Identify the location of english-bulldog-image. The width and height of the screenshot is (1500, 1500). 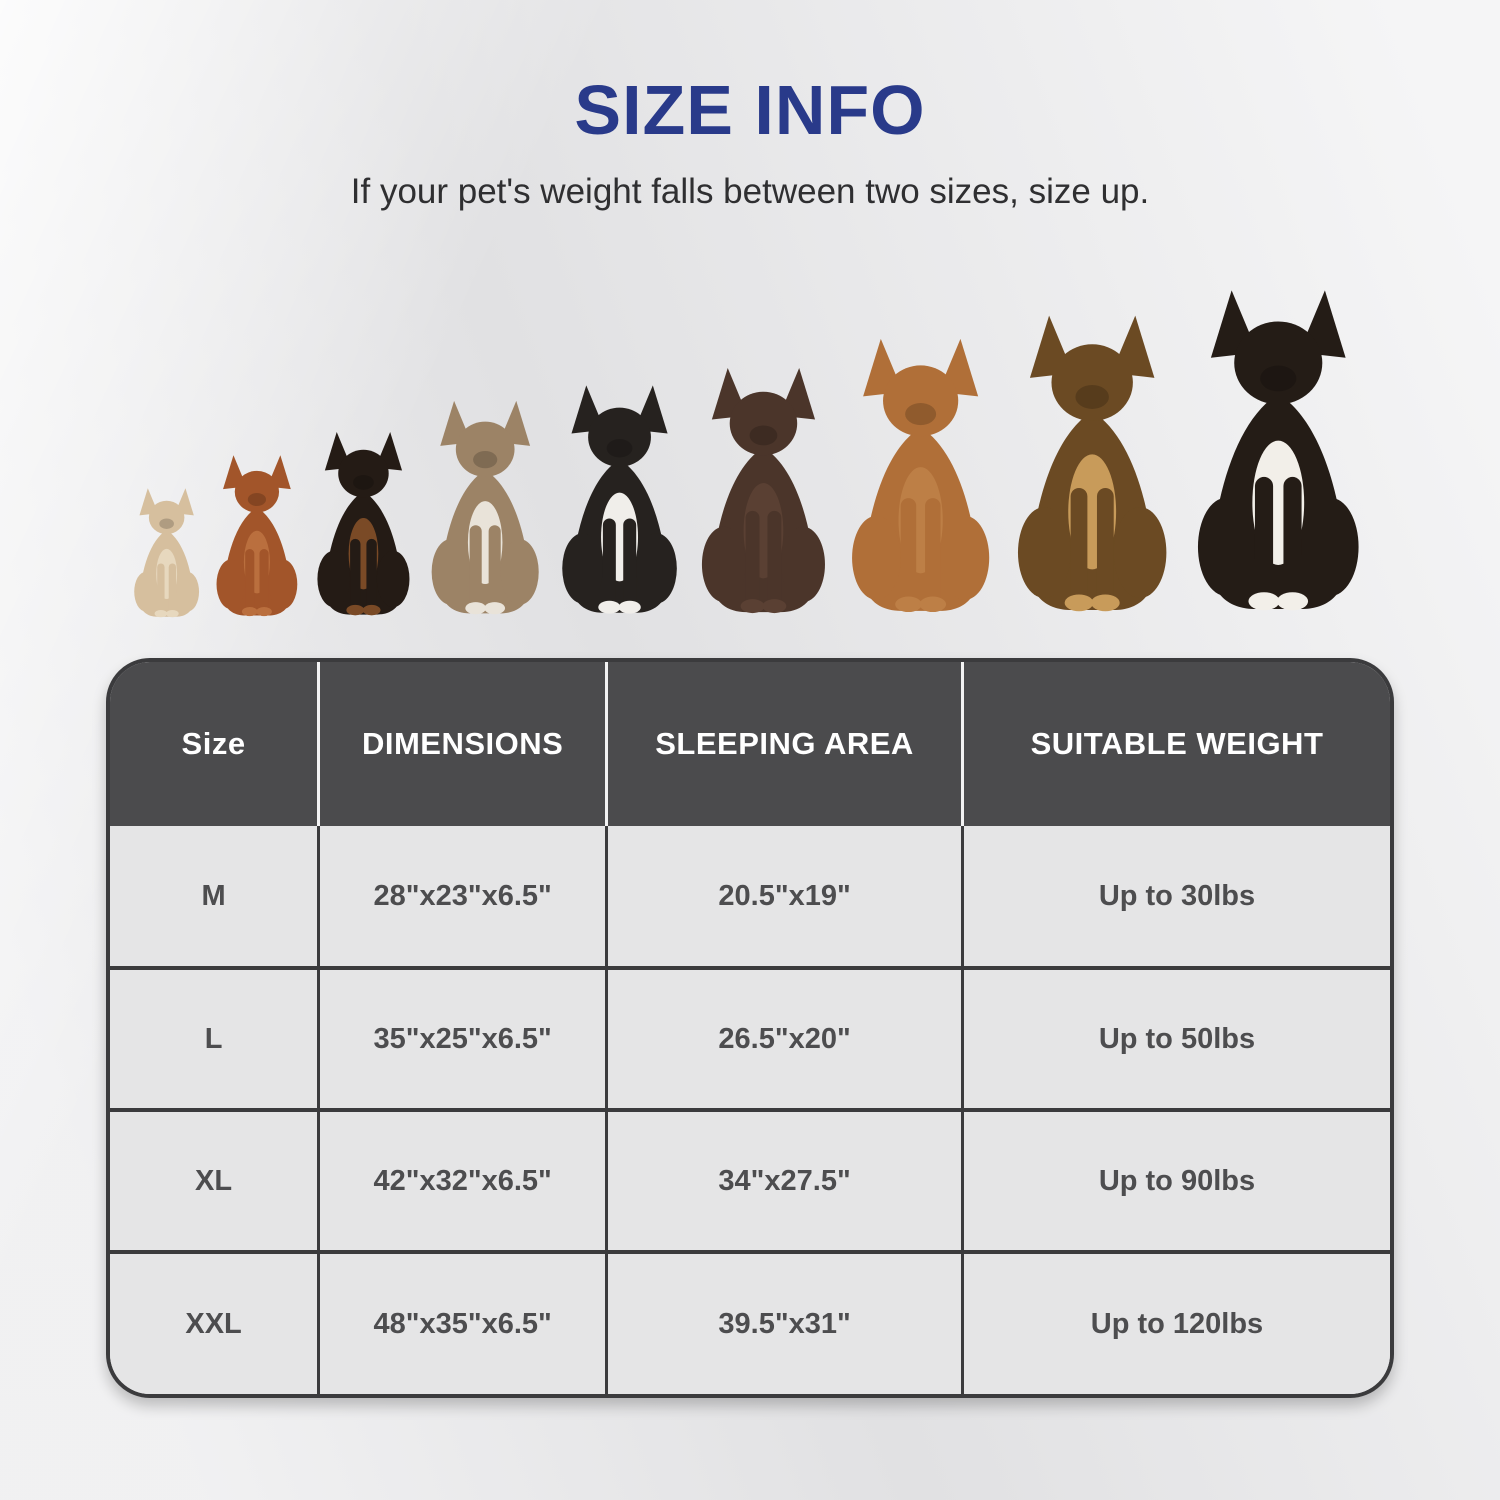
(485, 507).